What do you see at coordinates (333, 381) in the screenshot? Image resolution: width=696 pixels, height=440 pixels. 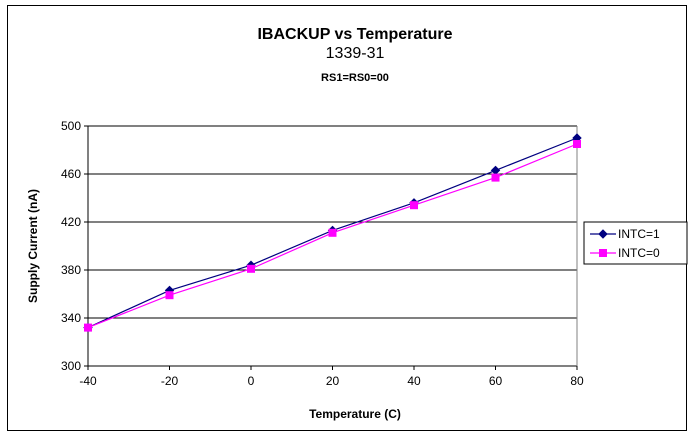 I see `x-tick-label: 20` at bounding box center [333, 381].